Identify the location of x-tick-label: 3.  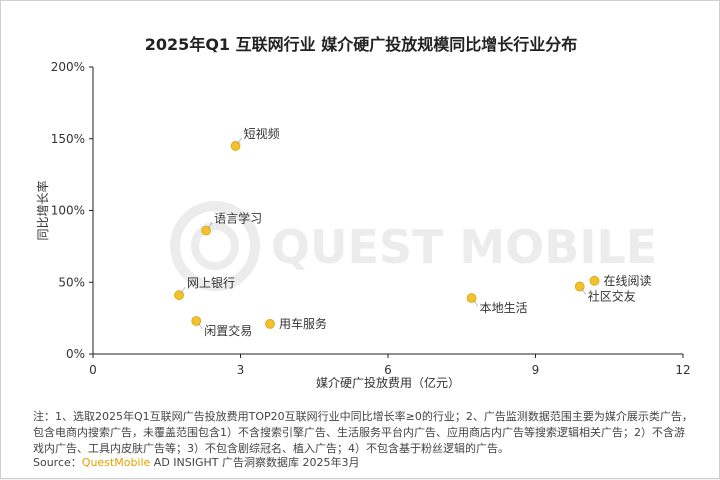
(241, 370).